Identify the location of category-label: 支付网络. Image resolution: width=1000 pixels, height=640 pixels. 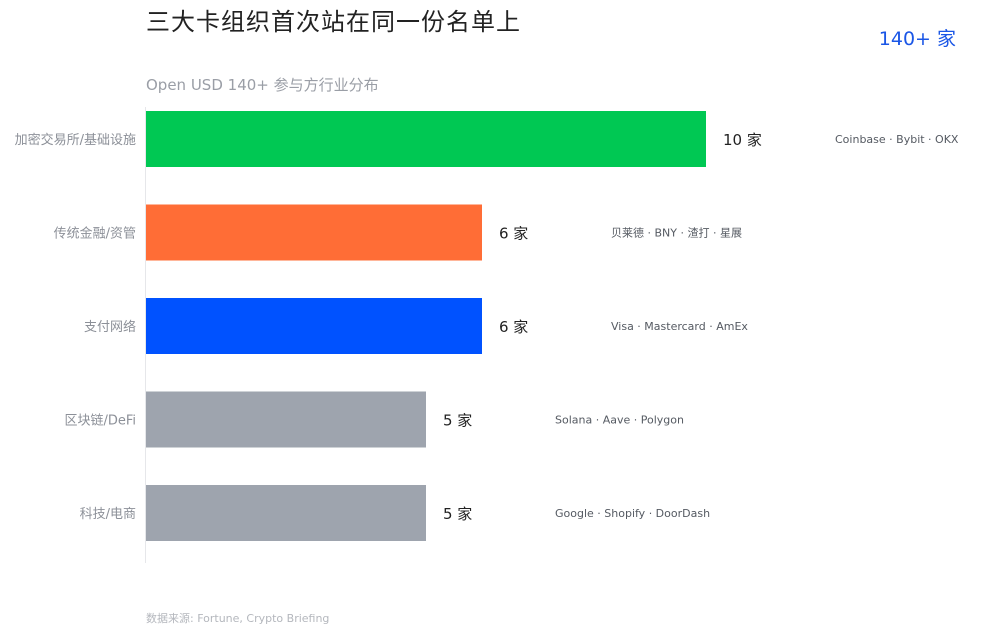
(110, 327).